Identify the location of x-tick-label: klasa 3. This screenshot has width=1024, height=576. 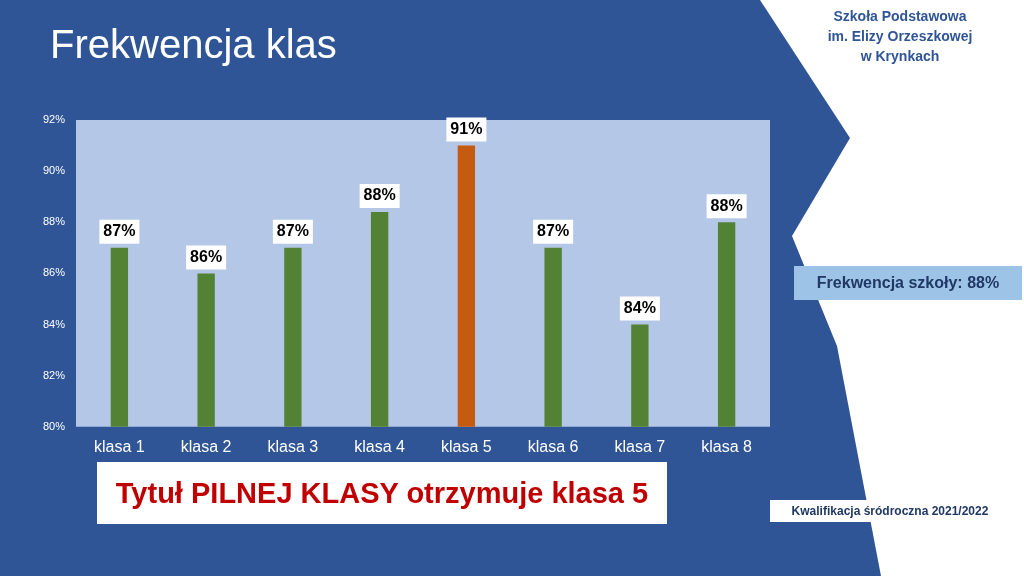
(293, 446).